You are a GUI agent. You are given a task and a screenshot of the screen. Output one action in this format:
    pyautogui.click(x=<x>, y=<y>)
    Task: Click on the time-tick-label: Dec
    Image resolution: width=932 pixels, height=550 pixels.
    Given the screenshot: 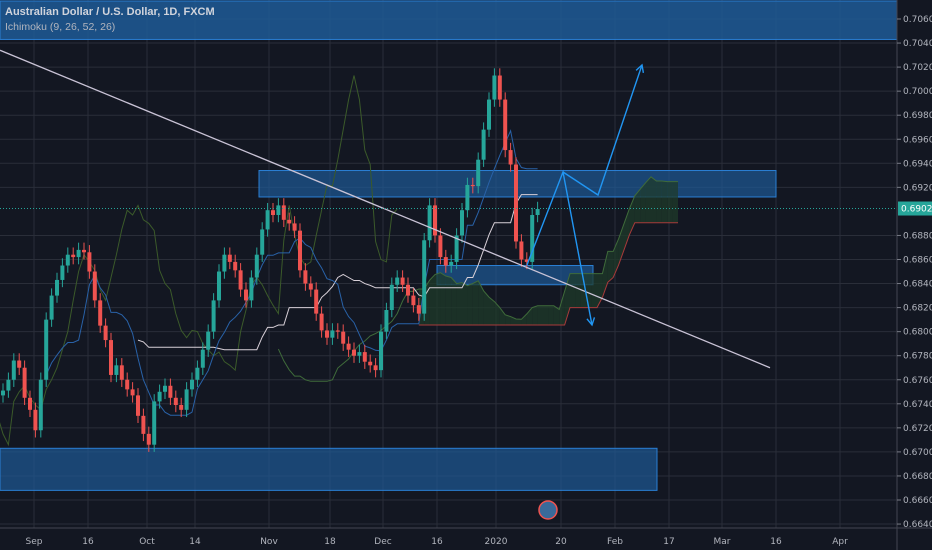 What is the action you would take?
    pyautogui.click(x=382, y=542)
    